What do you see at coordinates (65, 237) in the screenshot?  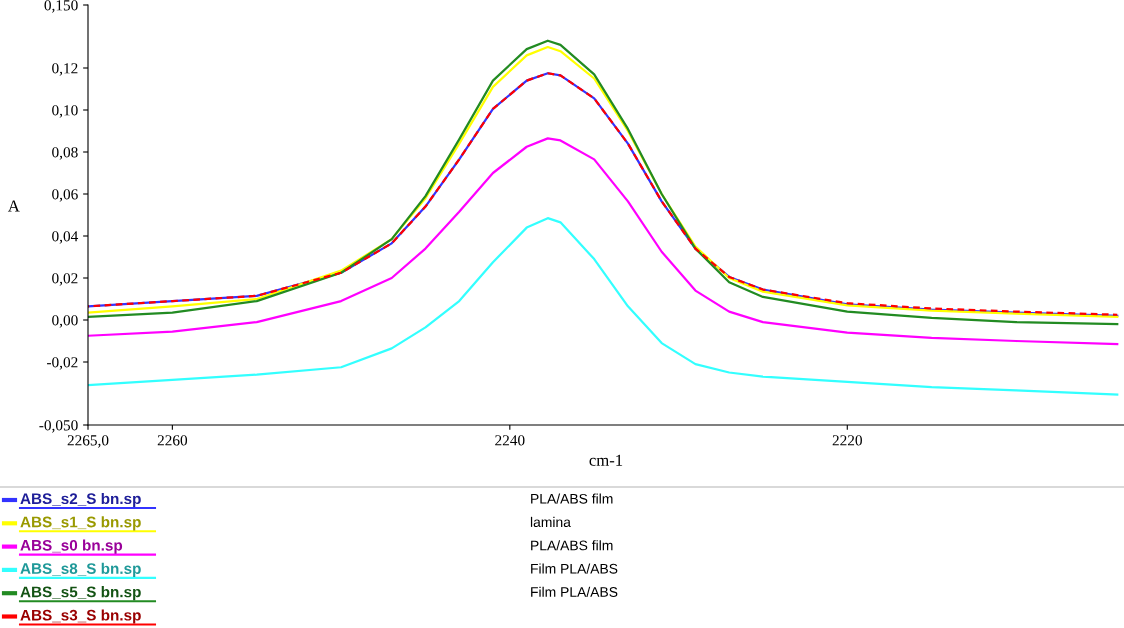 I see `y-tick-label: 0,04` at bounding box center [65, 237].